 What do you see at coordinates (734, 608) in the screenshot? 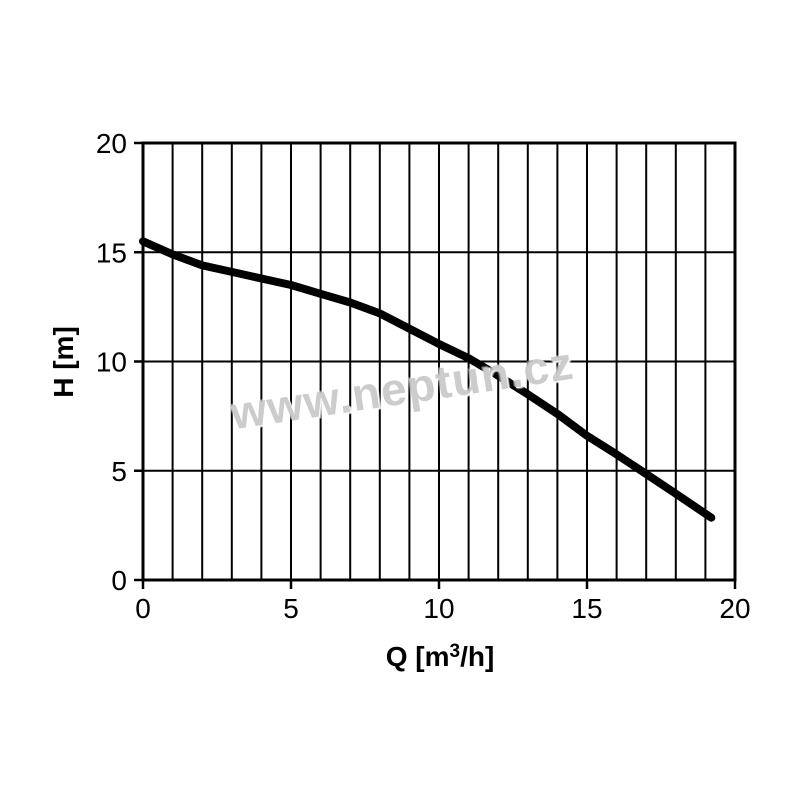
I see `x-tick-label: 20` at bounding box center [734, 608].